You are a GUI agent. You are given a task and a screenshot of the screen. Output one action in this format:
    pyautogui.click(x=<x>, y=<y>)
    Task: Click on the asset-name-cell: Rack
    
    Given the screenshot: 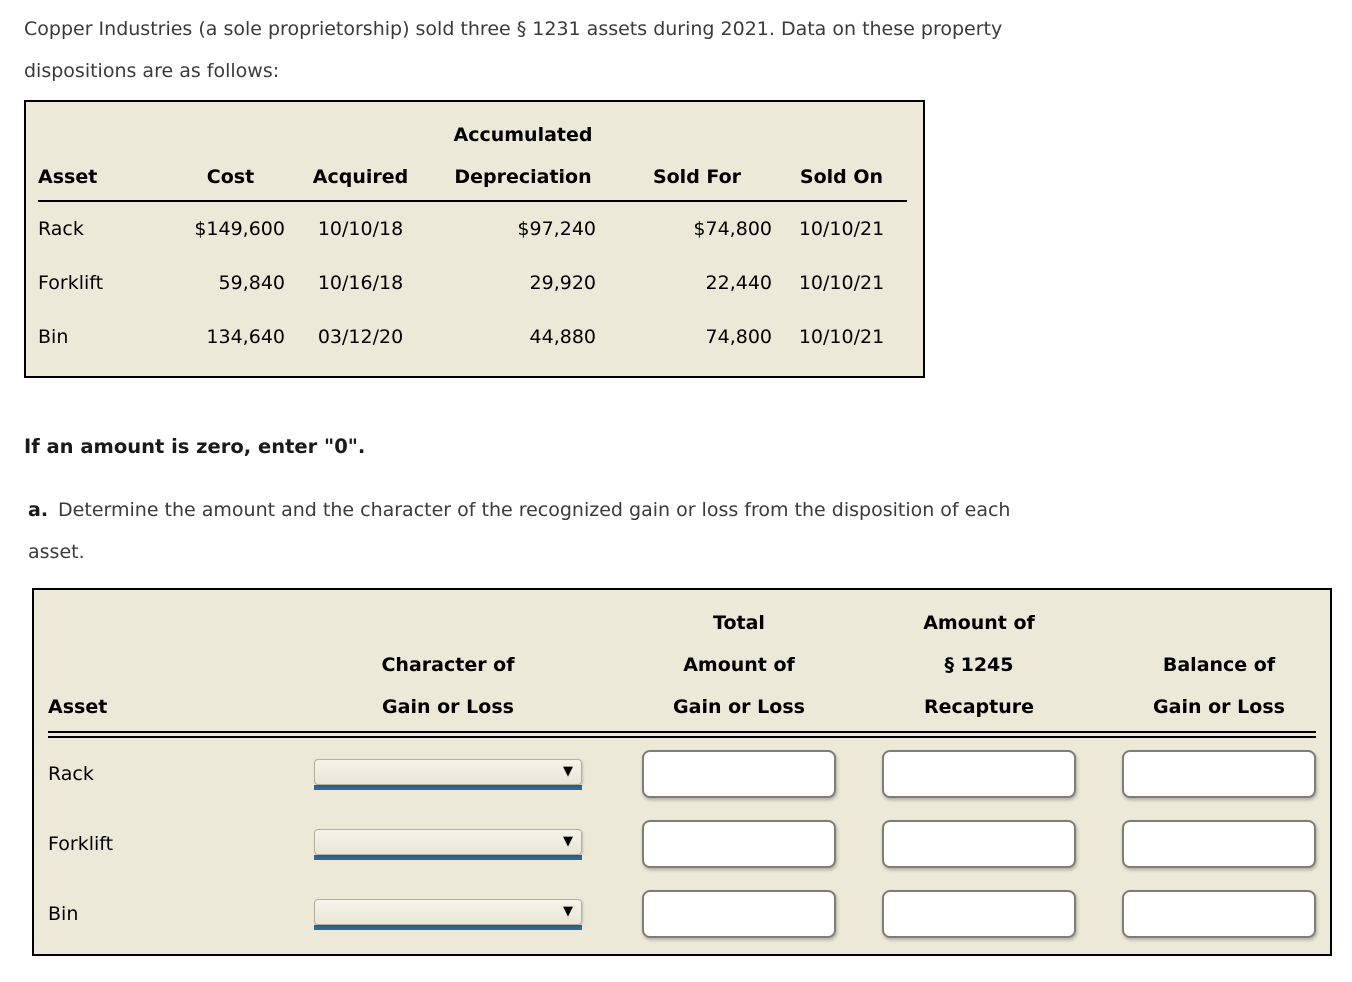 What is the action you would take?
    pyautogui.click(x=61, y=229)
    